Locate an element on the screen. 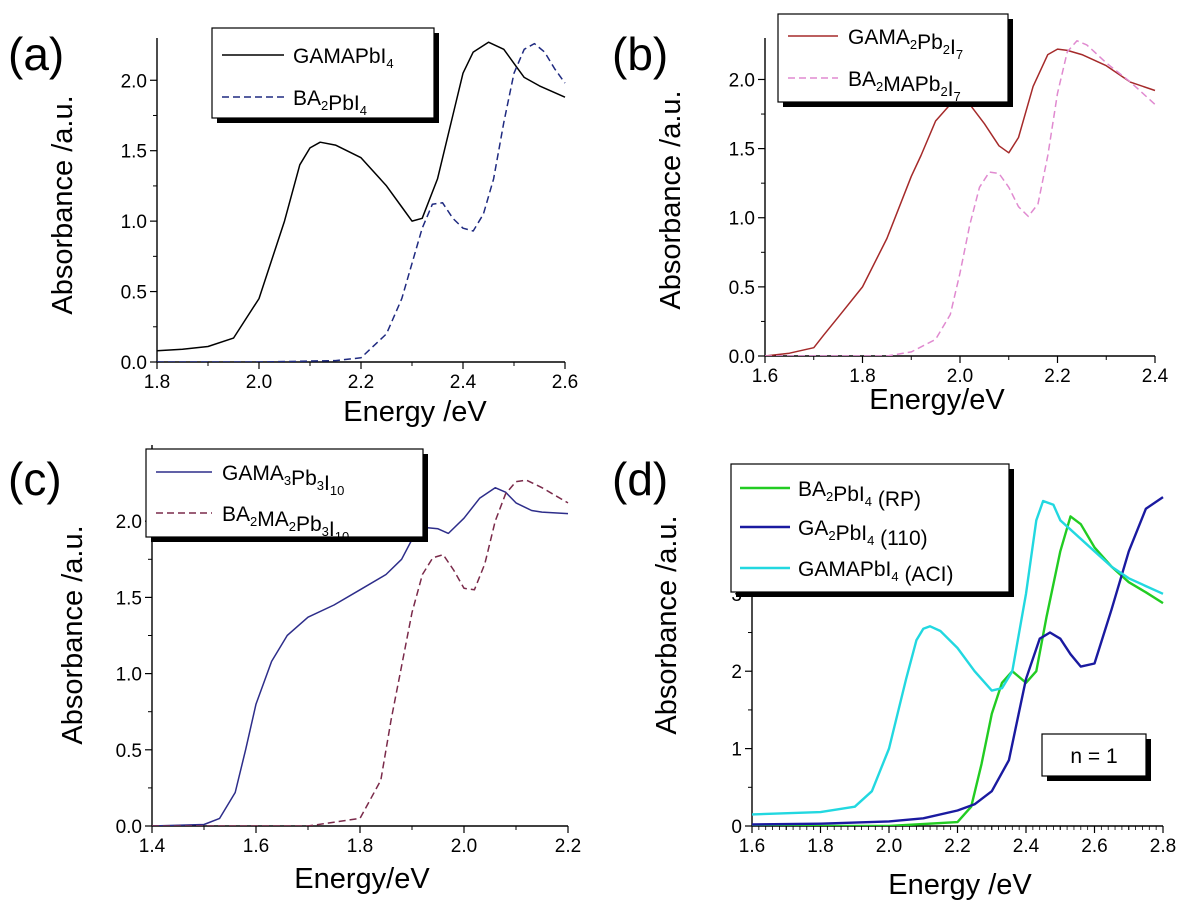 Image resolution: width=1188 pixels, height=902 pixels. annotation-box is located at coordinates (1094, 755).